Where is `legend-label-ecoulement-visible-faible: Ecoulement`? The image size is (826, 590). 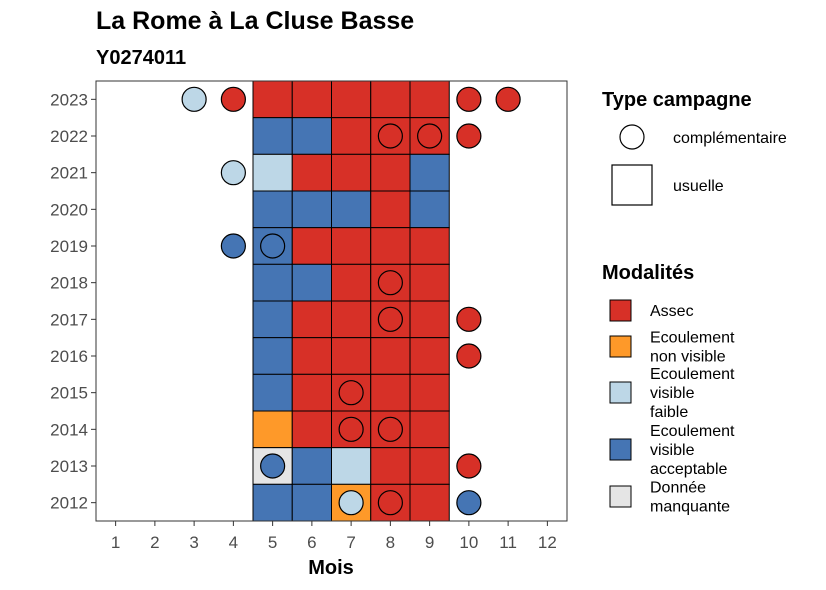 legend-label-ecoulement-visible-faible: Ecoulement is located at coordinates (692, 374).